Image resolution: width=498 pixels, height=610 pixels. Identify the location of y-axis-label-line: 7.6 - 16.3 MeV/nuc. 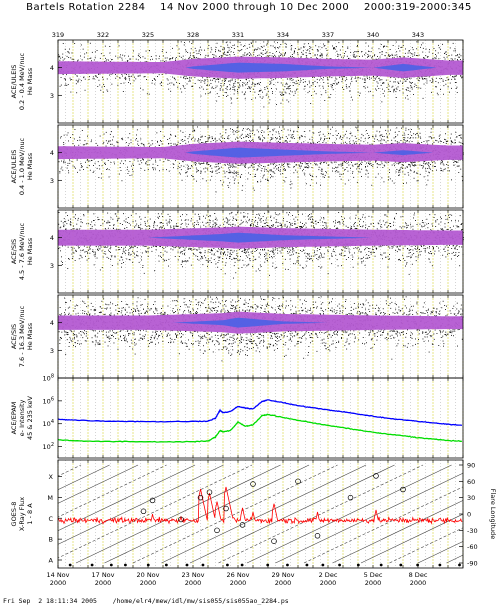
(22, 336).